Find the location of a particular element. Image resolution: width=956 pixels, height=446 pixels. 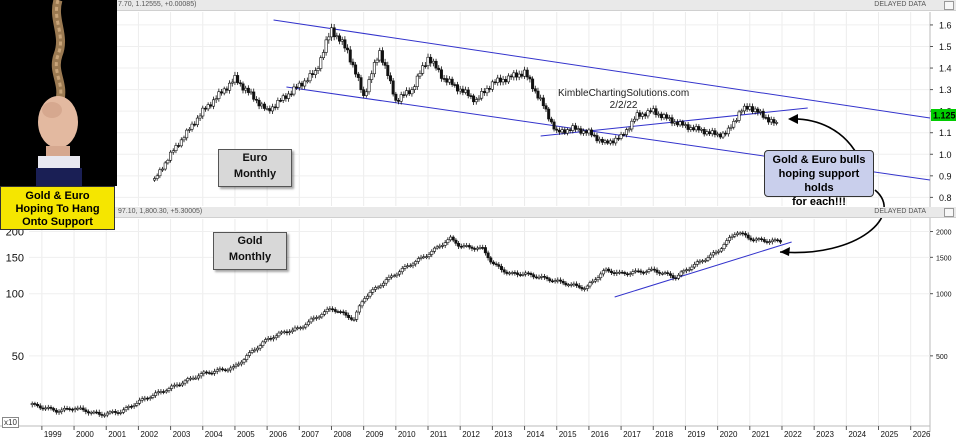

caption-line-1: Gold & Euro is located at coordinates (57, 196).